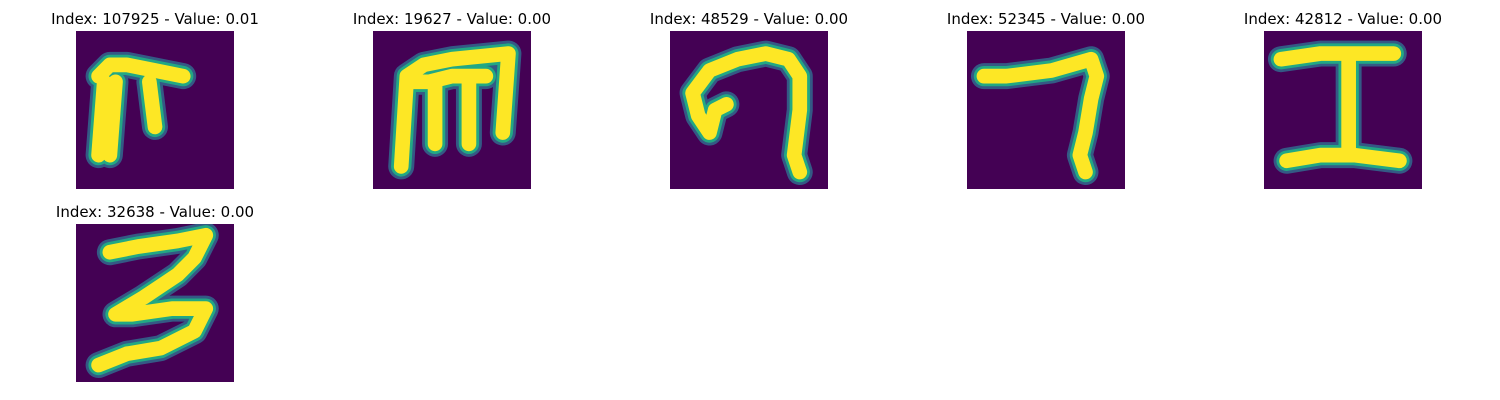  I want to click on digit-panel-6: Index: 32638 - Value: 0.00, so click(155, 293).